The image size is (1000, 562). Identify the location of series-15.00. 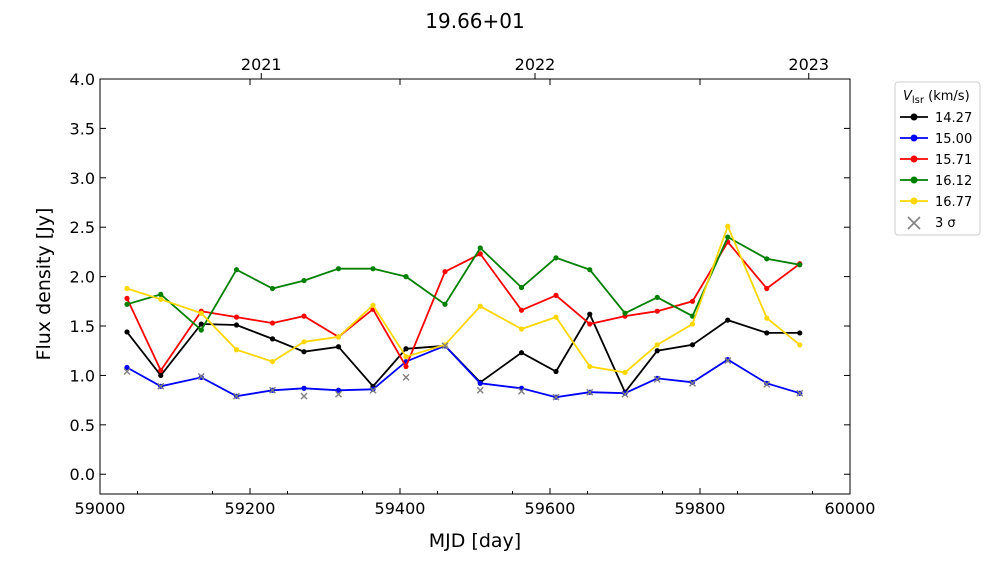
(463, 371).